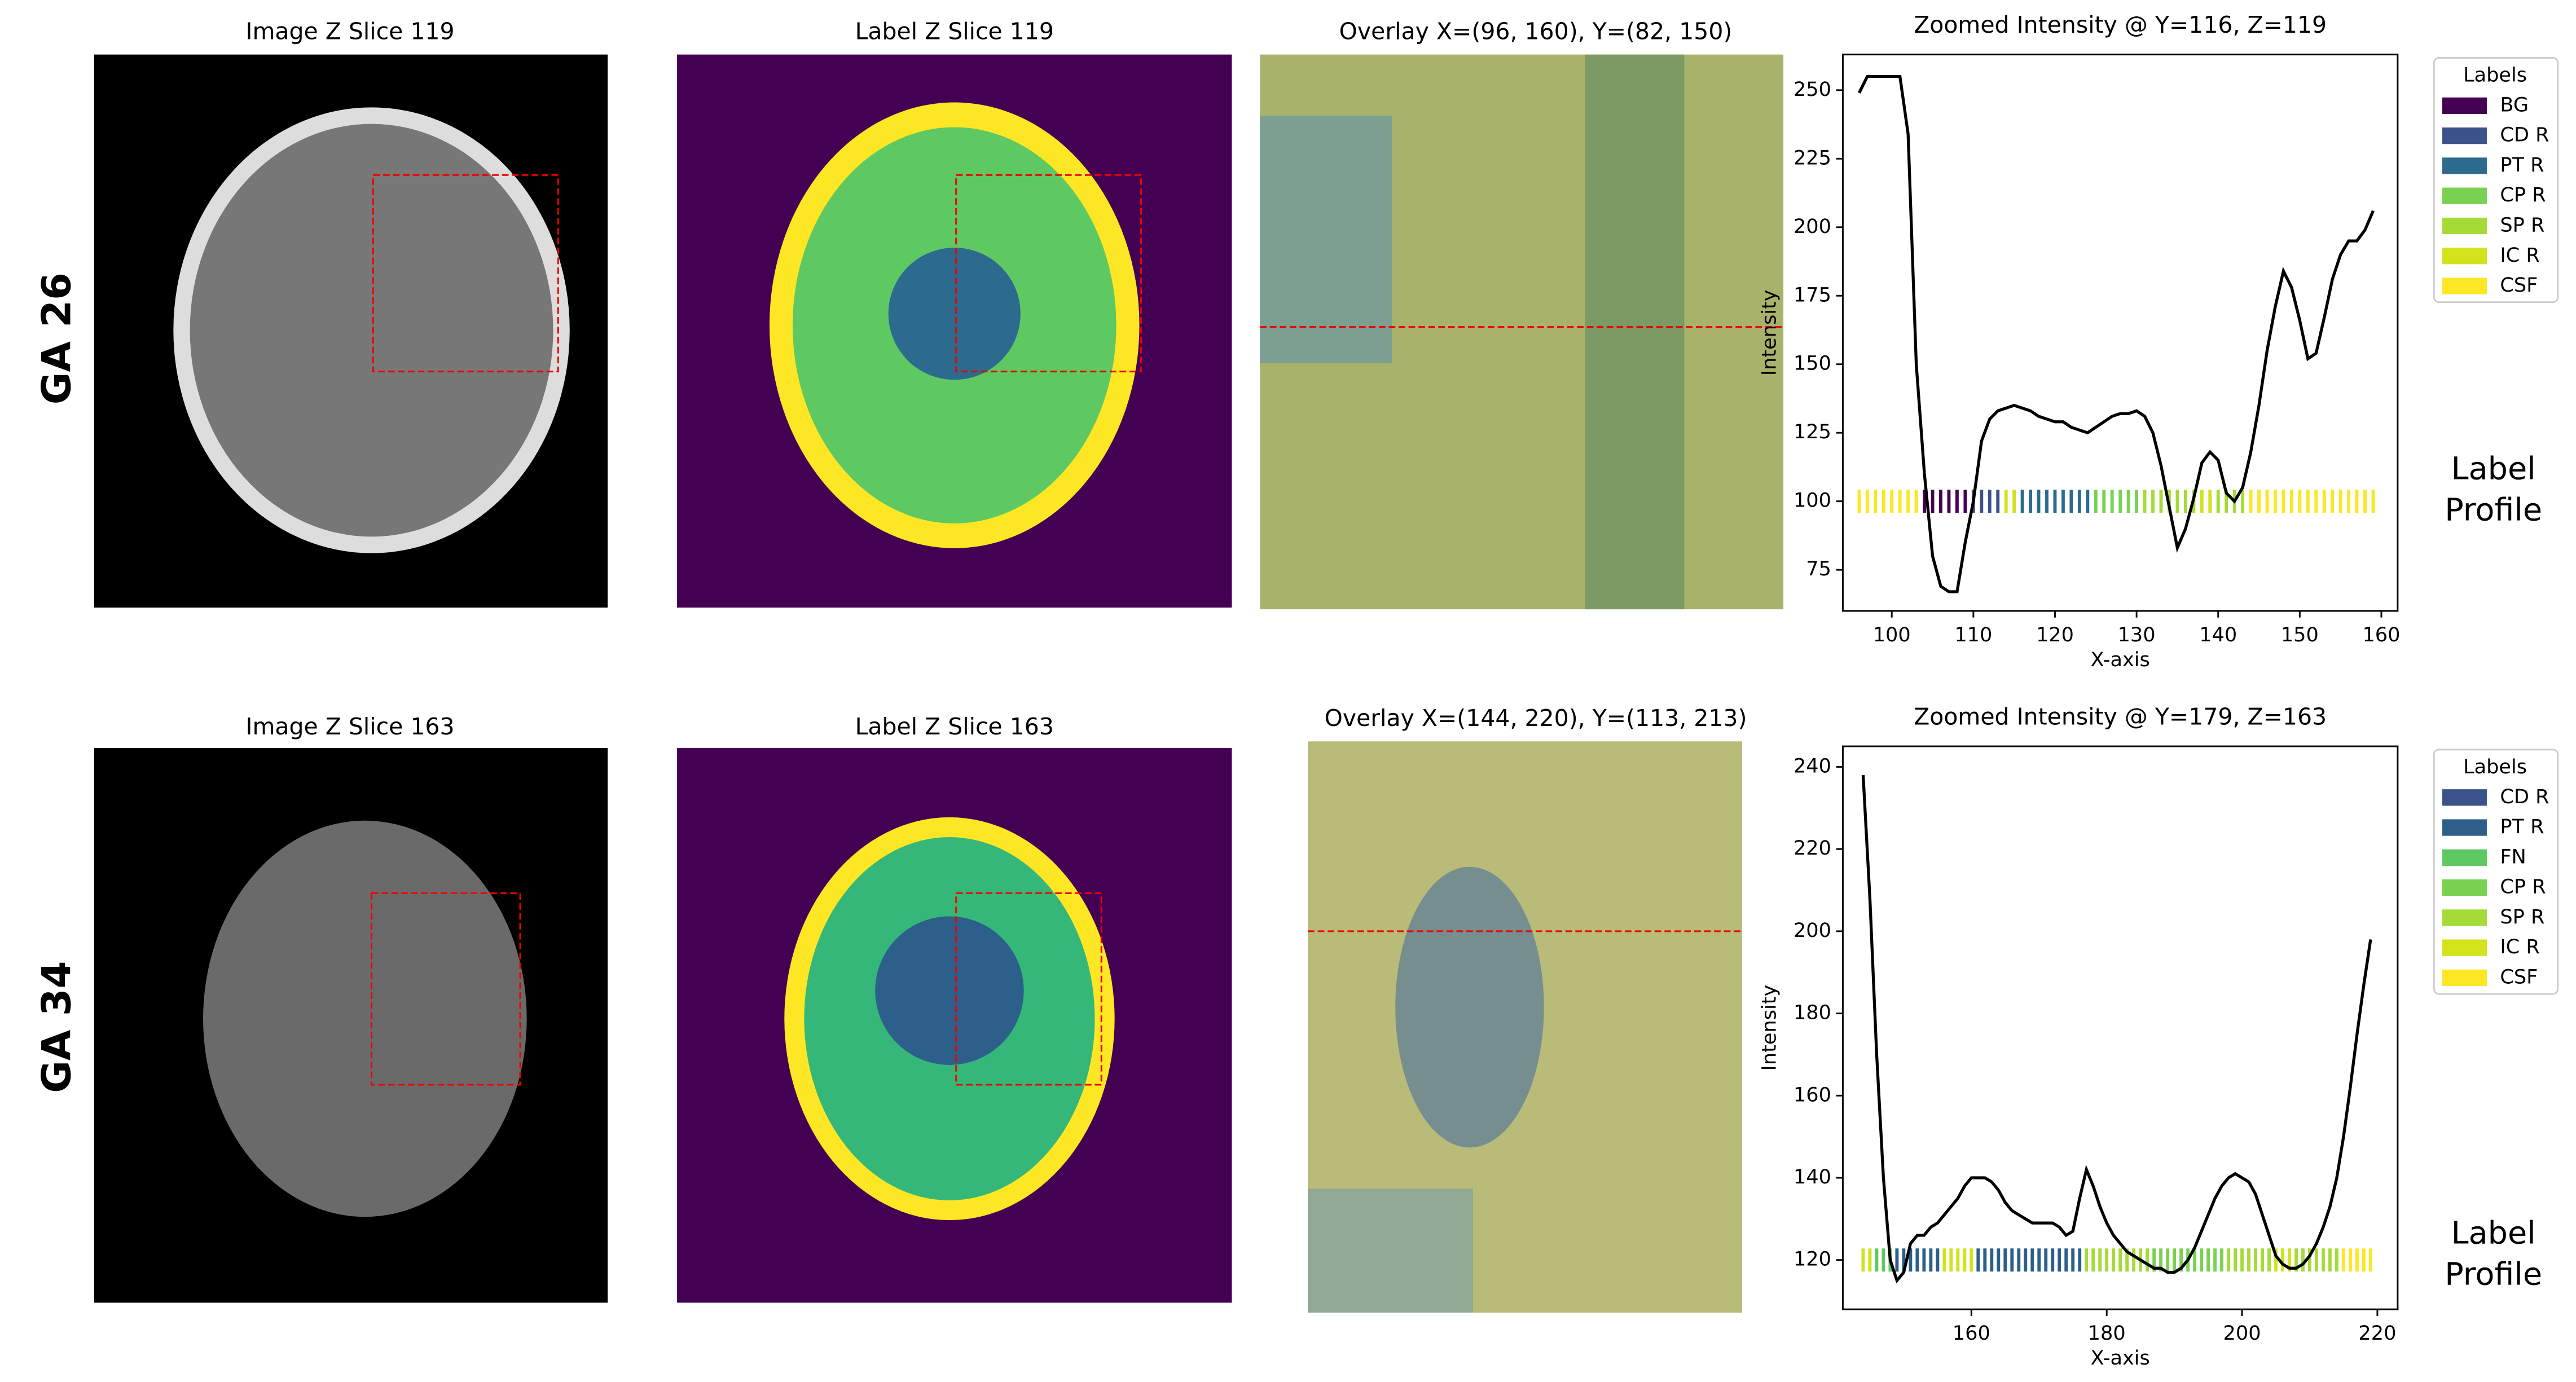 This screenshot has height=1382, width=2576. What do you see at coordinates (349, 726) in the screenshot?
I see `panel-title: Image Z Slice 163` at bounding box center [349, 726].